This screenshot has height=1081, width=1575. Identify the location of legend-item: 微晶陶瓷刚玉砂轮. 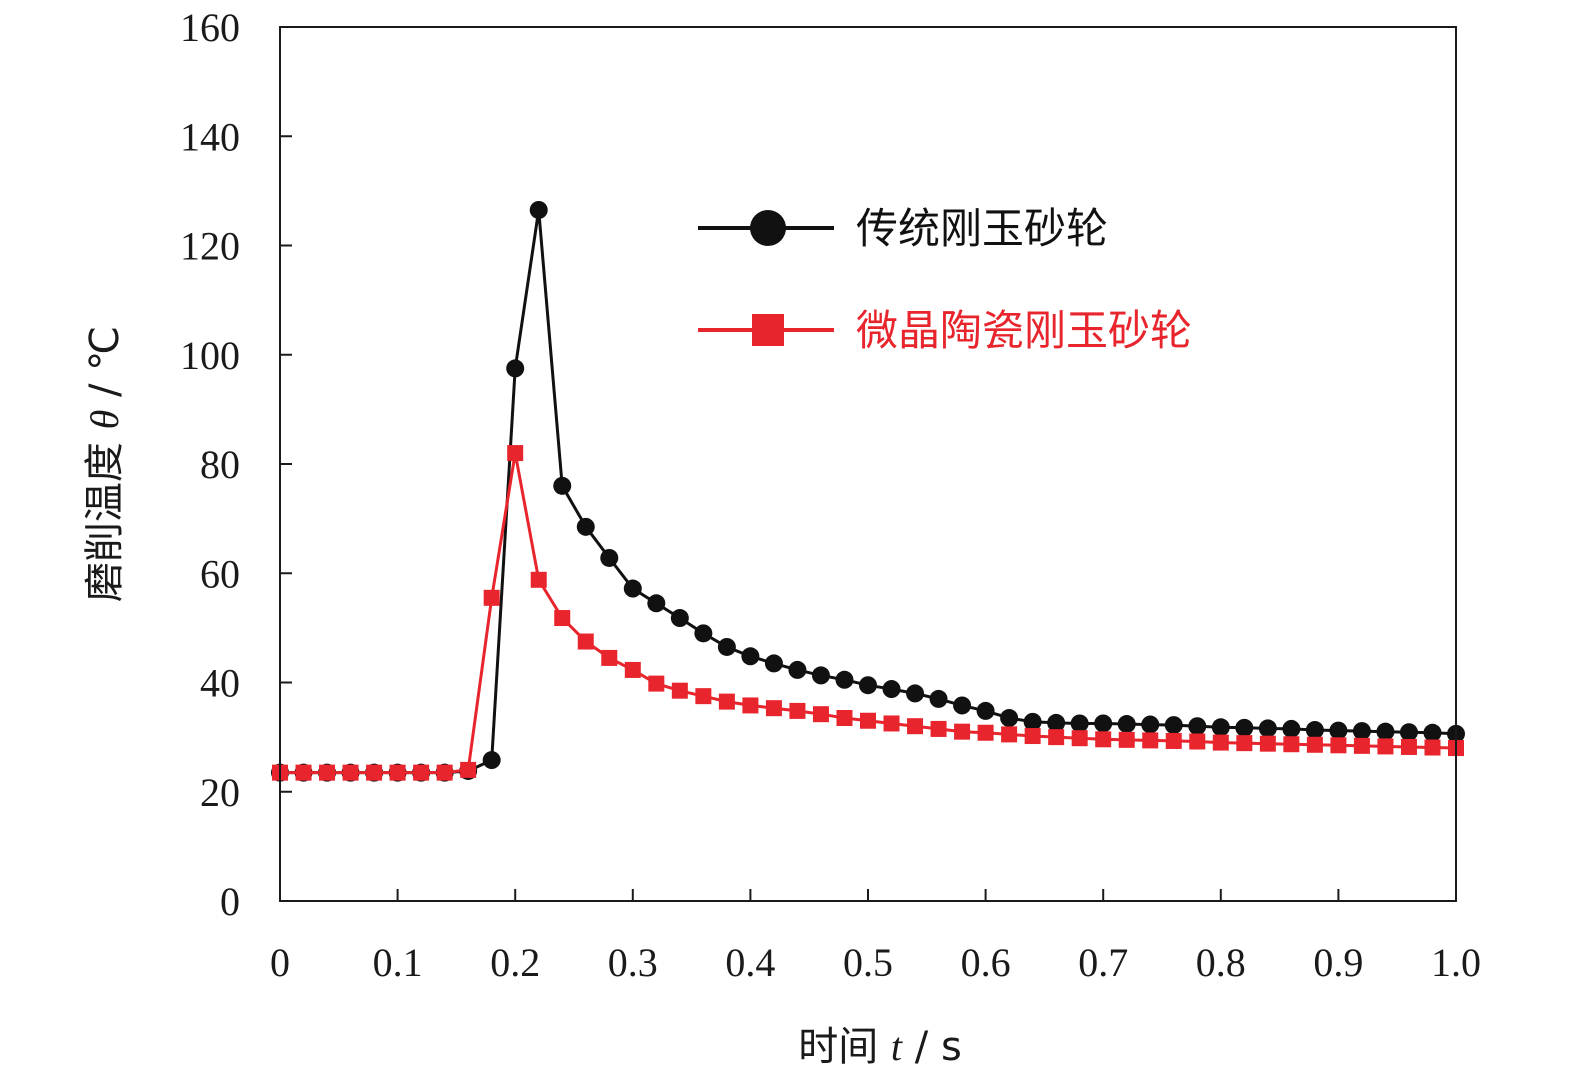
(945, 330).